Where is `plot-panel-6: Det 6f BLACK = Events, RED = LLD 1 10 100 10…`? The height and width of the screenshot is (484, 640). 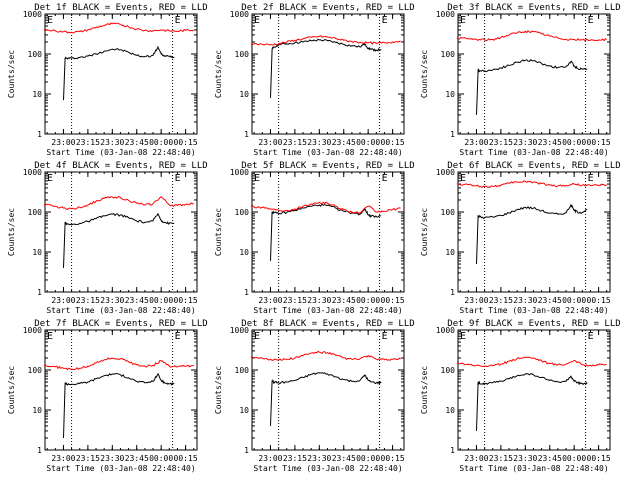 plot-panel-6: Det 6f BLACK = Events, RED = LLD 1 10 100 10… is located at coordinates (520, 238).